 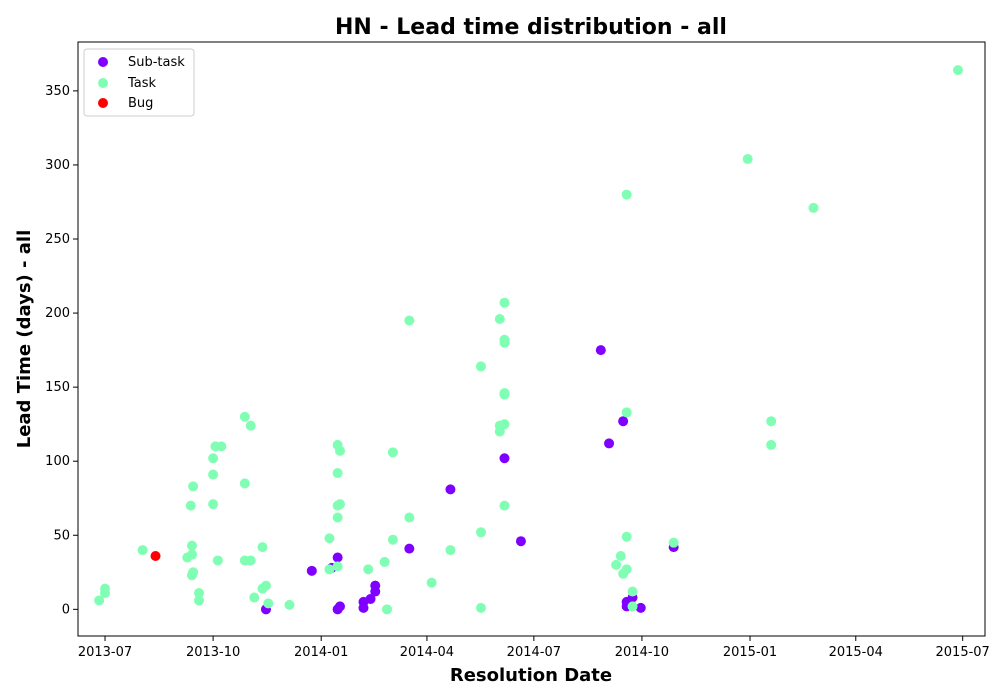 I want to click on y-tick-label: 0, so click(x=66, y=609).